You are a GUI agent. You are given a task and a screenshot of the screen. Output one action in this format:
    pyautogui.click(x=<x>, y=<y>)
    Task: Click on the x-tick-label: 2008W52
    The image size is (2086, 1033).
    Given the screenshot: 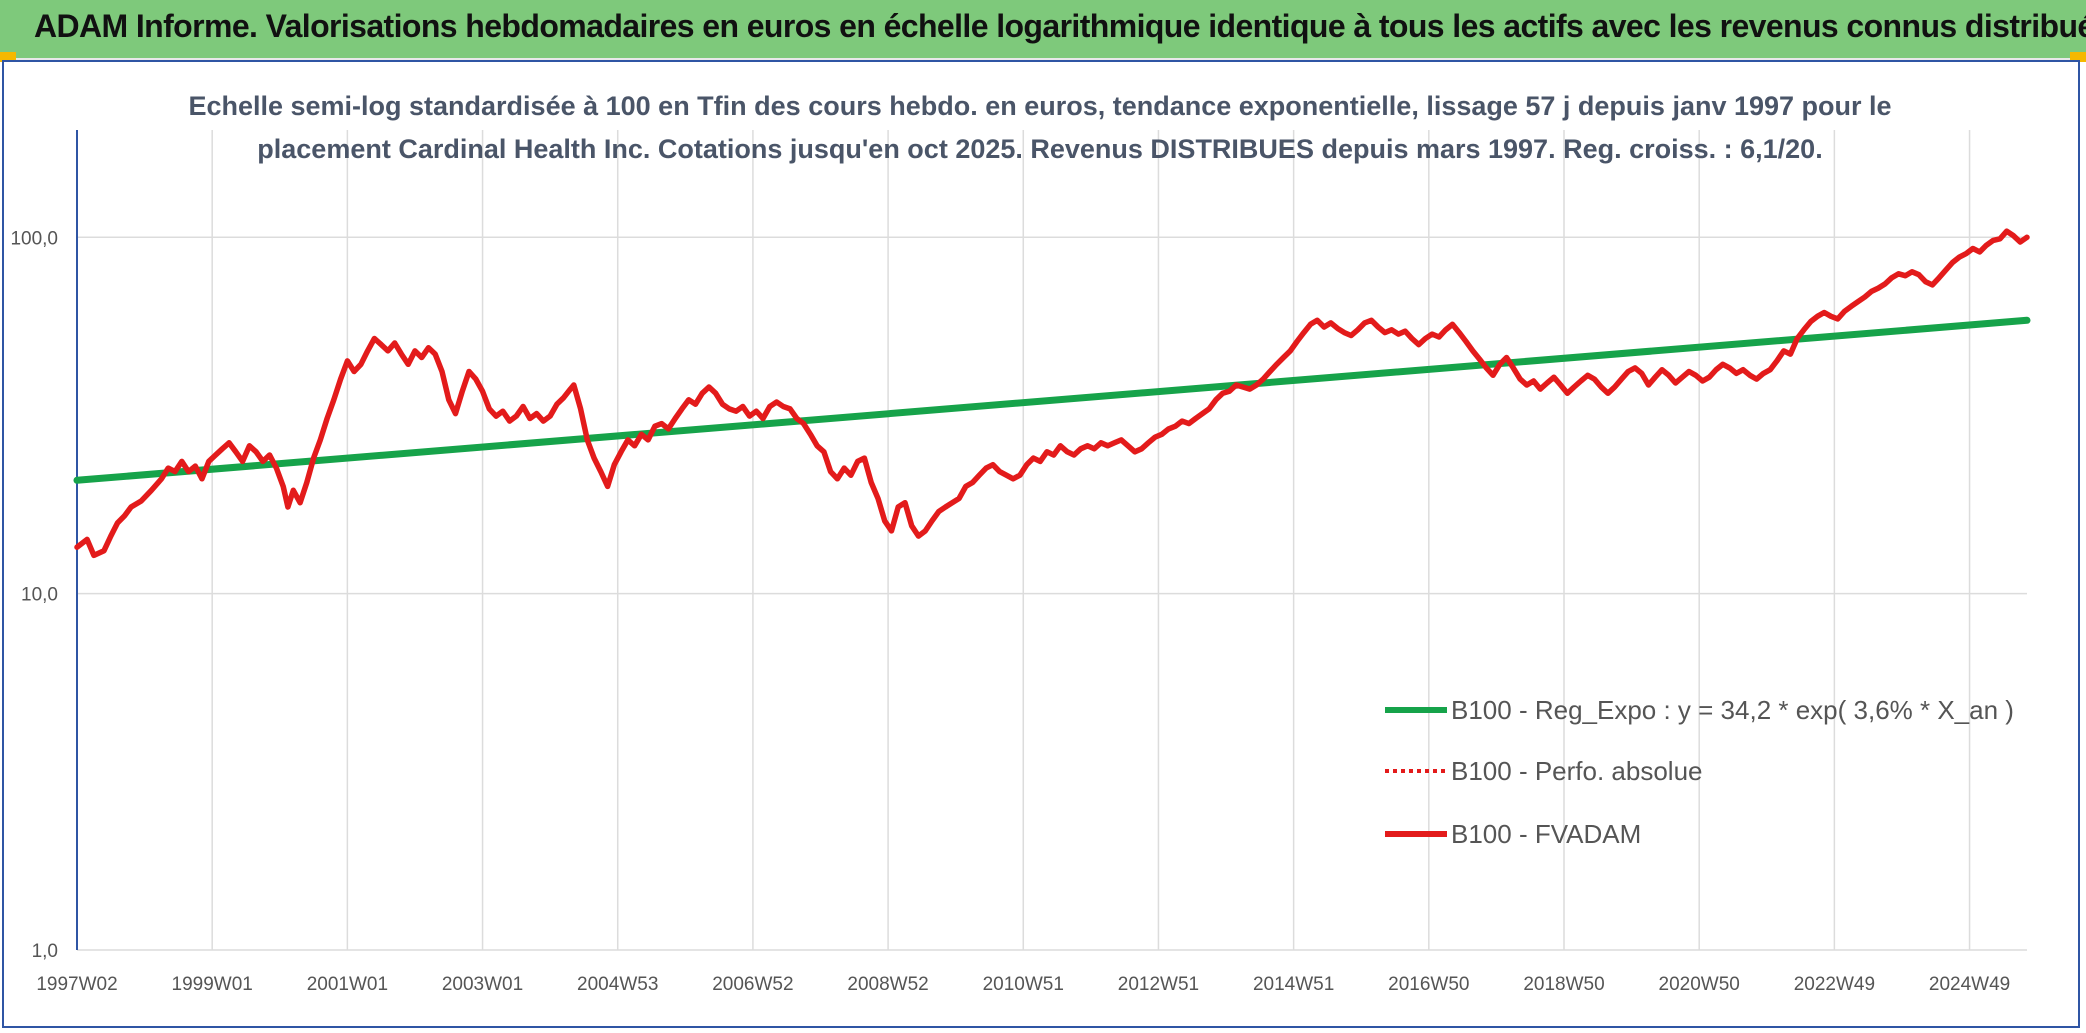 What is the action you would take?
    pyautogui.click(x=887, y=984)
    